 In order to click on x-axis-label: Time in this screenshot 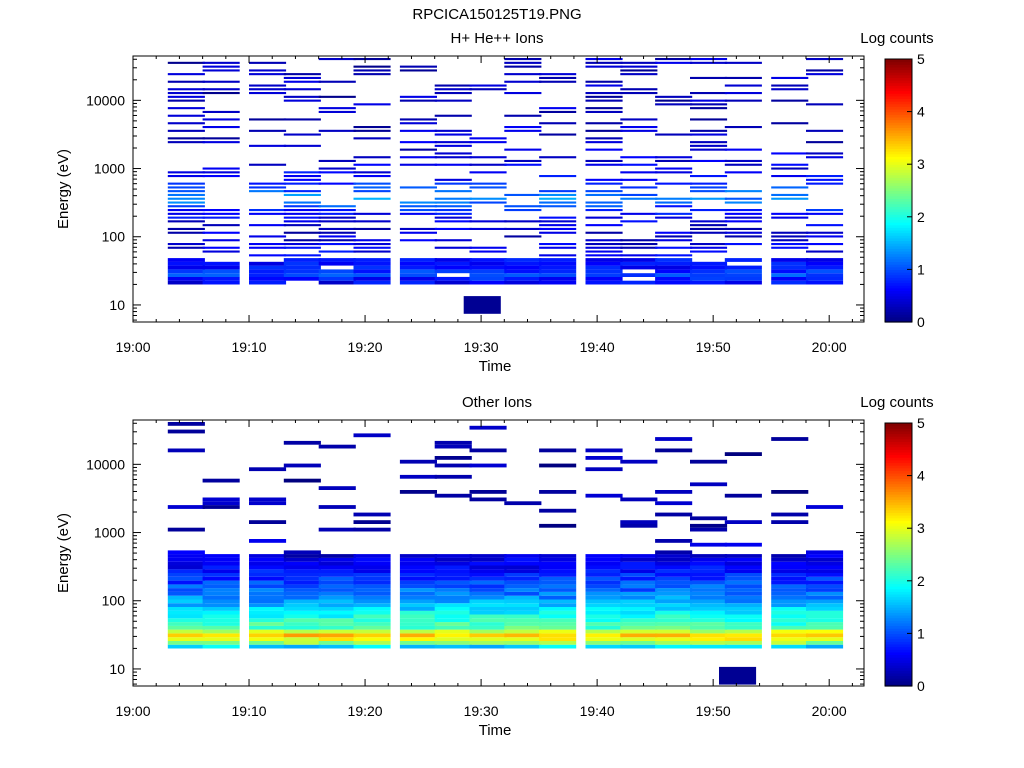, I will do `click(495, 730)`.